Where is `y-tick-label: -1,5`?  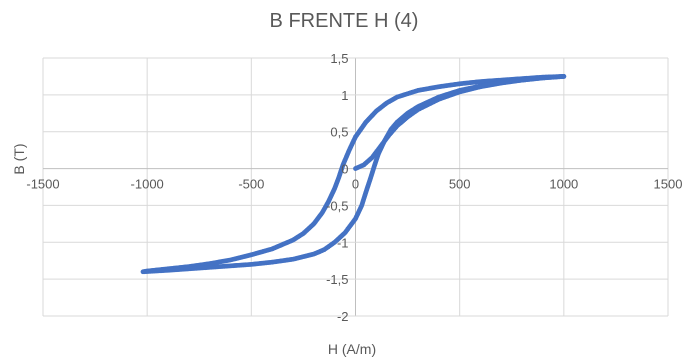 y-tick-label: -1,5 is located at coordinates (337, 279).